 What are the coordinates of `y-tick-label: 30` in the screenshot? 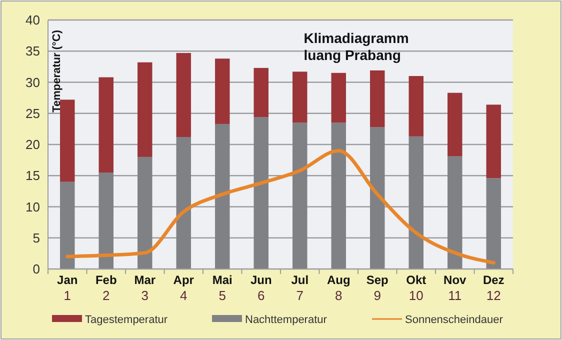 It's located at (33, 82).